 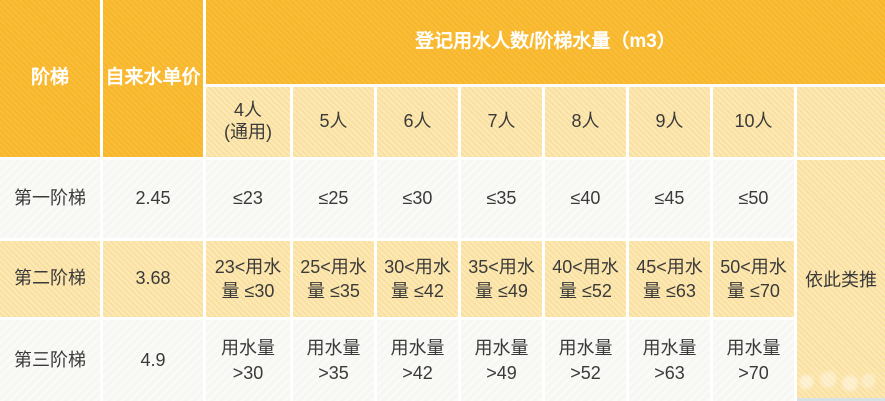 What do you see at coordinates (50, 279) in the screenshot?
I see `tier-label: 第二阶梯` at bounding box center [50, 279].